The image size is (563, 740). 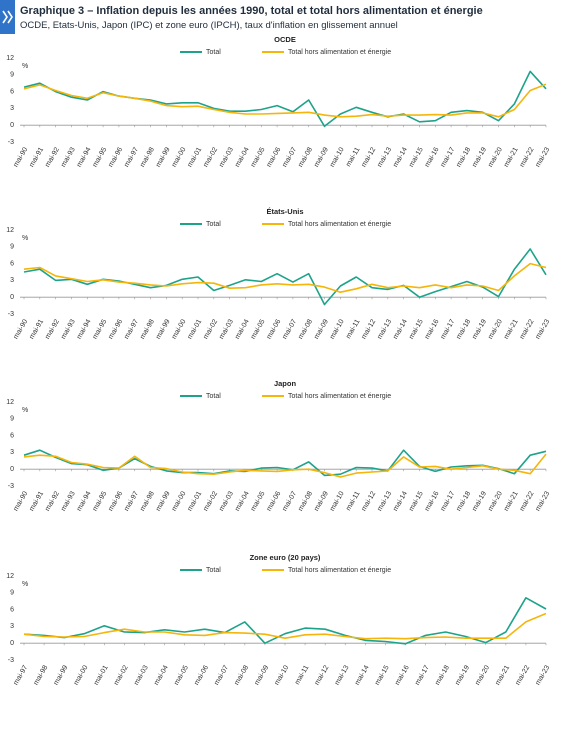 What do you see at coordinates (384, 329) in the screenshot?
I see `x-tick-label: mai-13` at bounding box center [384, 329].